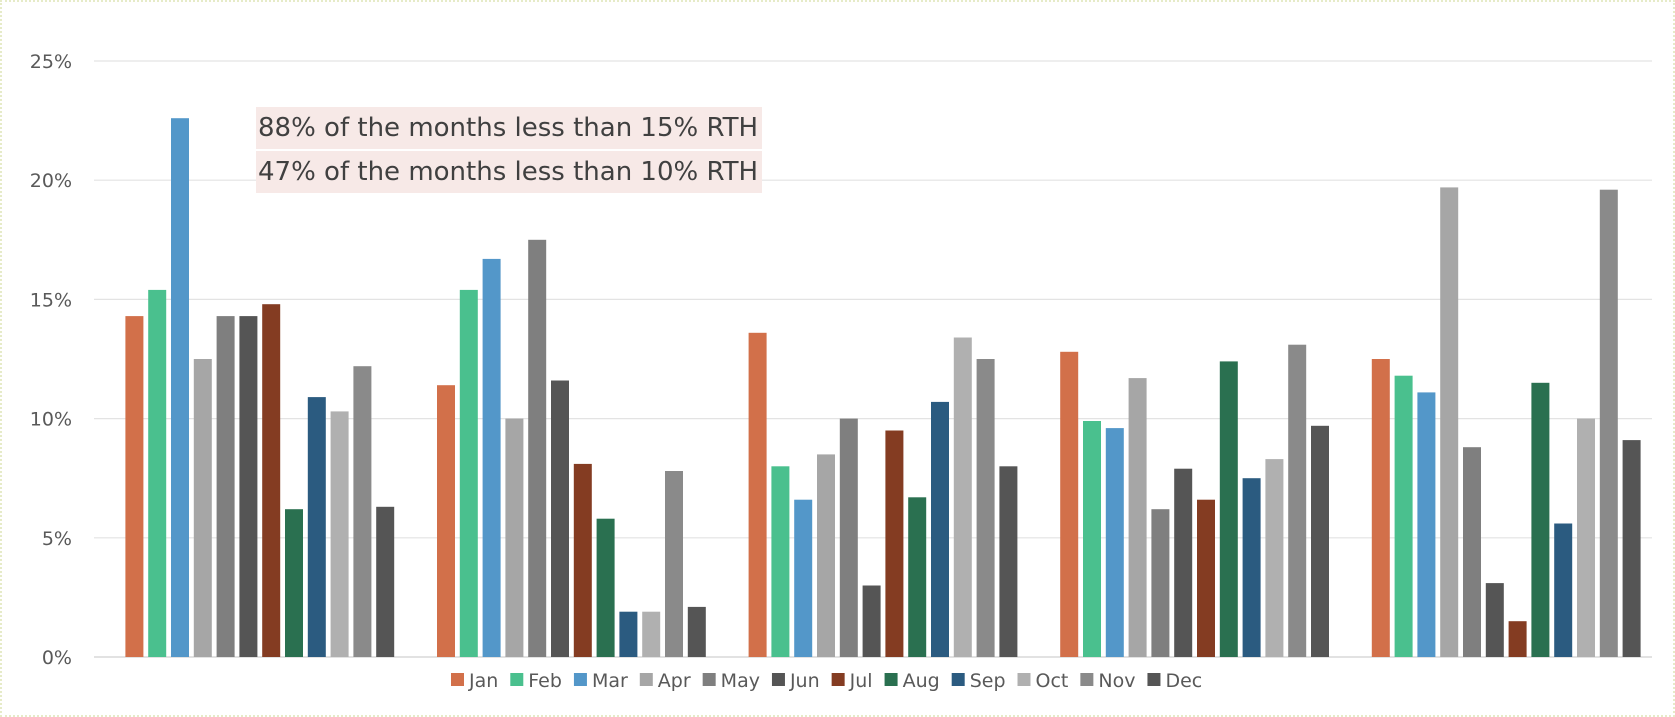 The height and width of the screenshot is (717, 1675). Describe the element at coordinates (1183, 681) in the screenshot. I see `legend-label: Dec` at that location.